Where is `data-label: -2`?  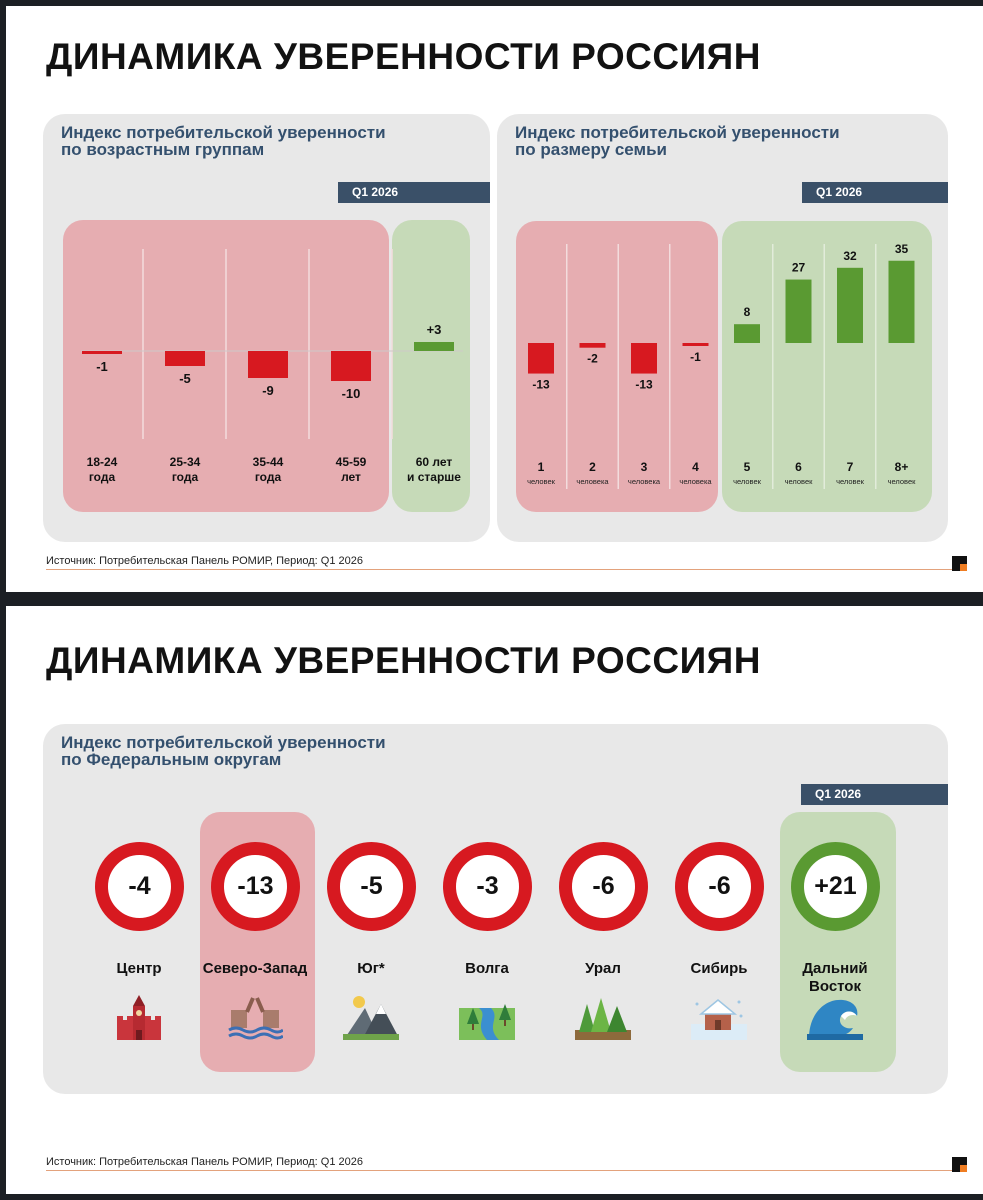 data-label: -2 is located at coordinates (592, 359).